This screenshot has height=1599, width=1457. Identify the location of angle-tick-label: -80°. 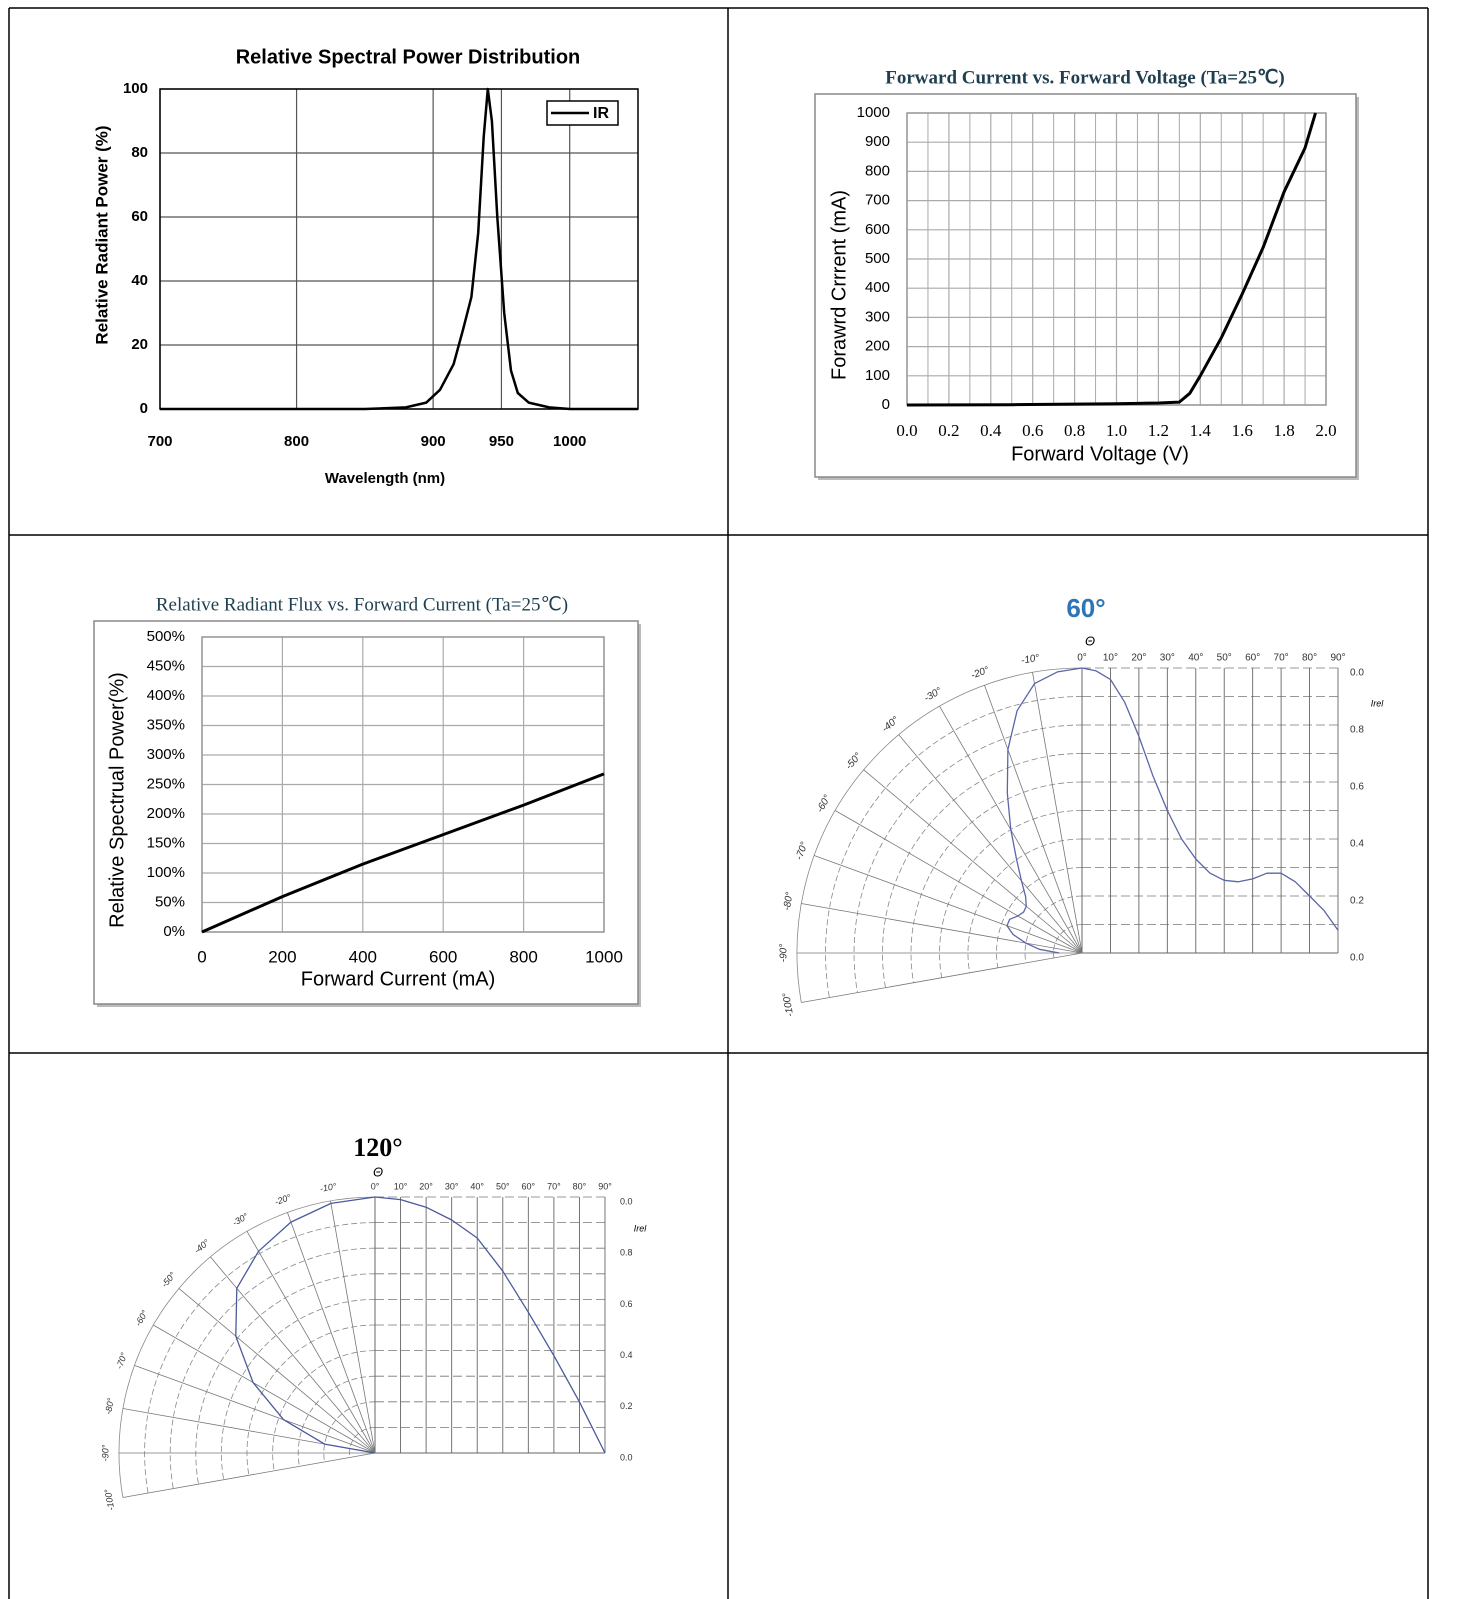
(109, 1406).